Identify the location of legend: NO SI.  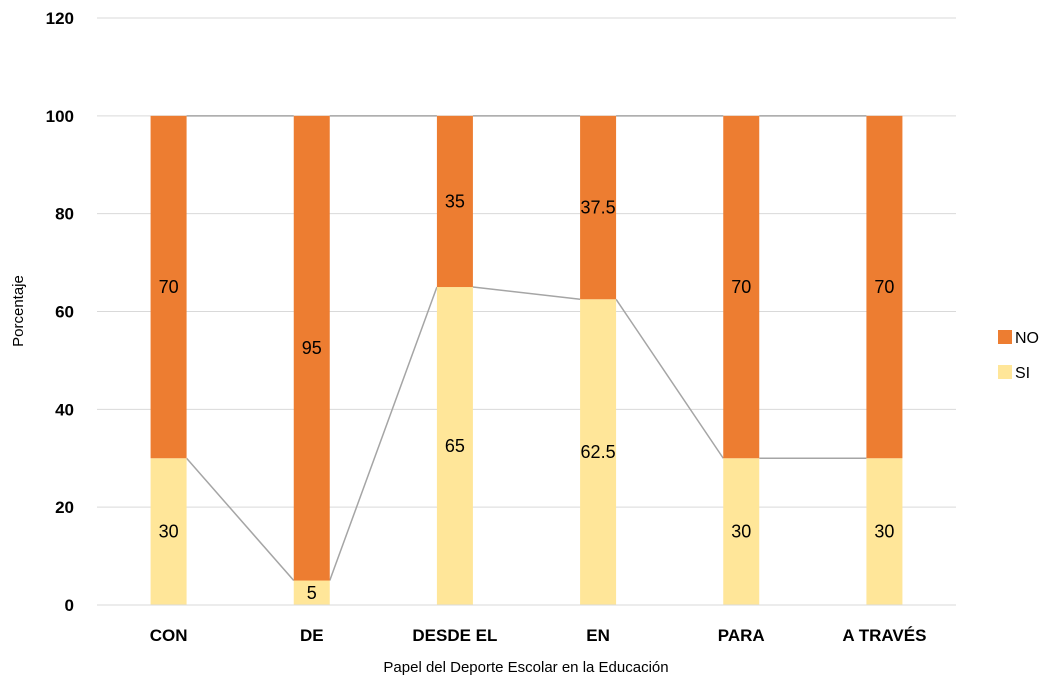
(1018, 356).